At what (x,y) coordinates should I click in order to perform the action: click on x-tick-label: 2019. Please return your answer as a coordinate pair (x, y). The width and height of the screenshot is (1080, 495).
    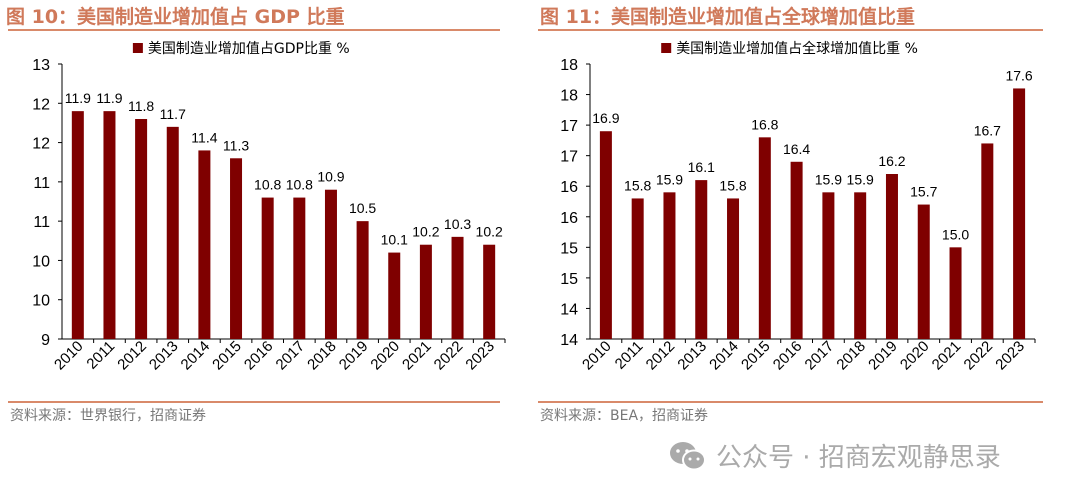
    Looking at the image, I should click on (883, 356).